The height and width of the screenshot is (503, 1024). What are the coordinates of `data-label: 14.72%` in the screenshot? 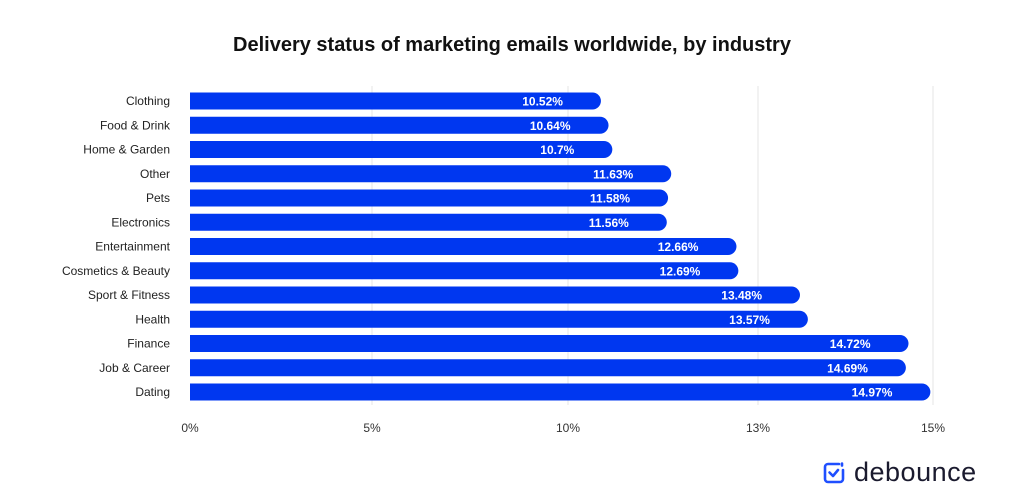 It's located at (850, 344).